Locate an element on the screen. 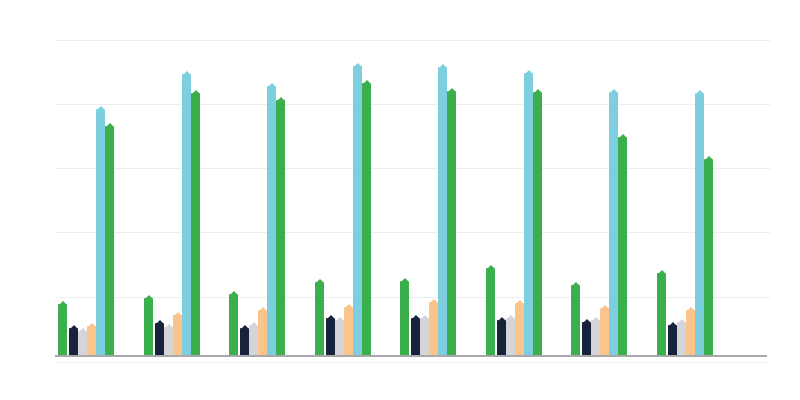 The height and width of the screenshot is (400, 800). bar-3-series-e is located at coordinates (271, 220).